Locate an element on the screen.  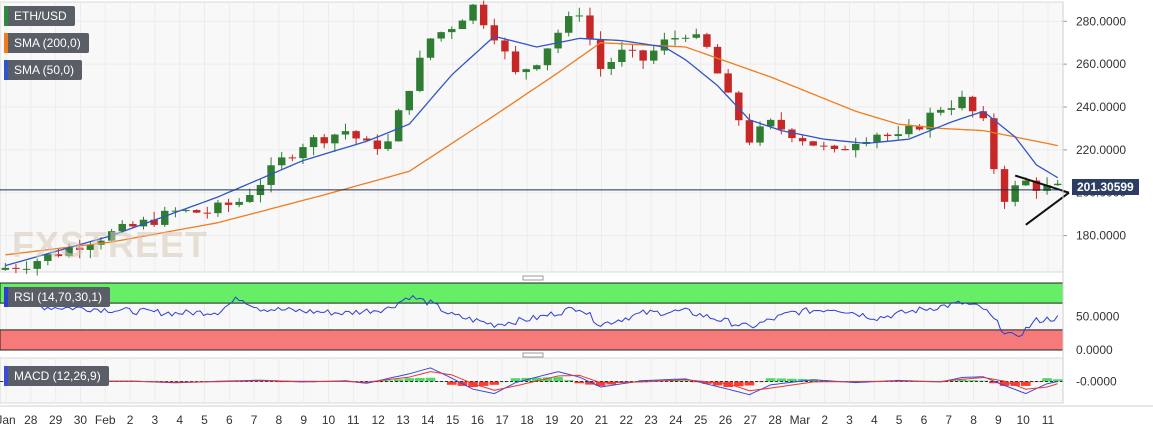
macd-text: MACD (12,26,9) is located at coordinates (57, 376).